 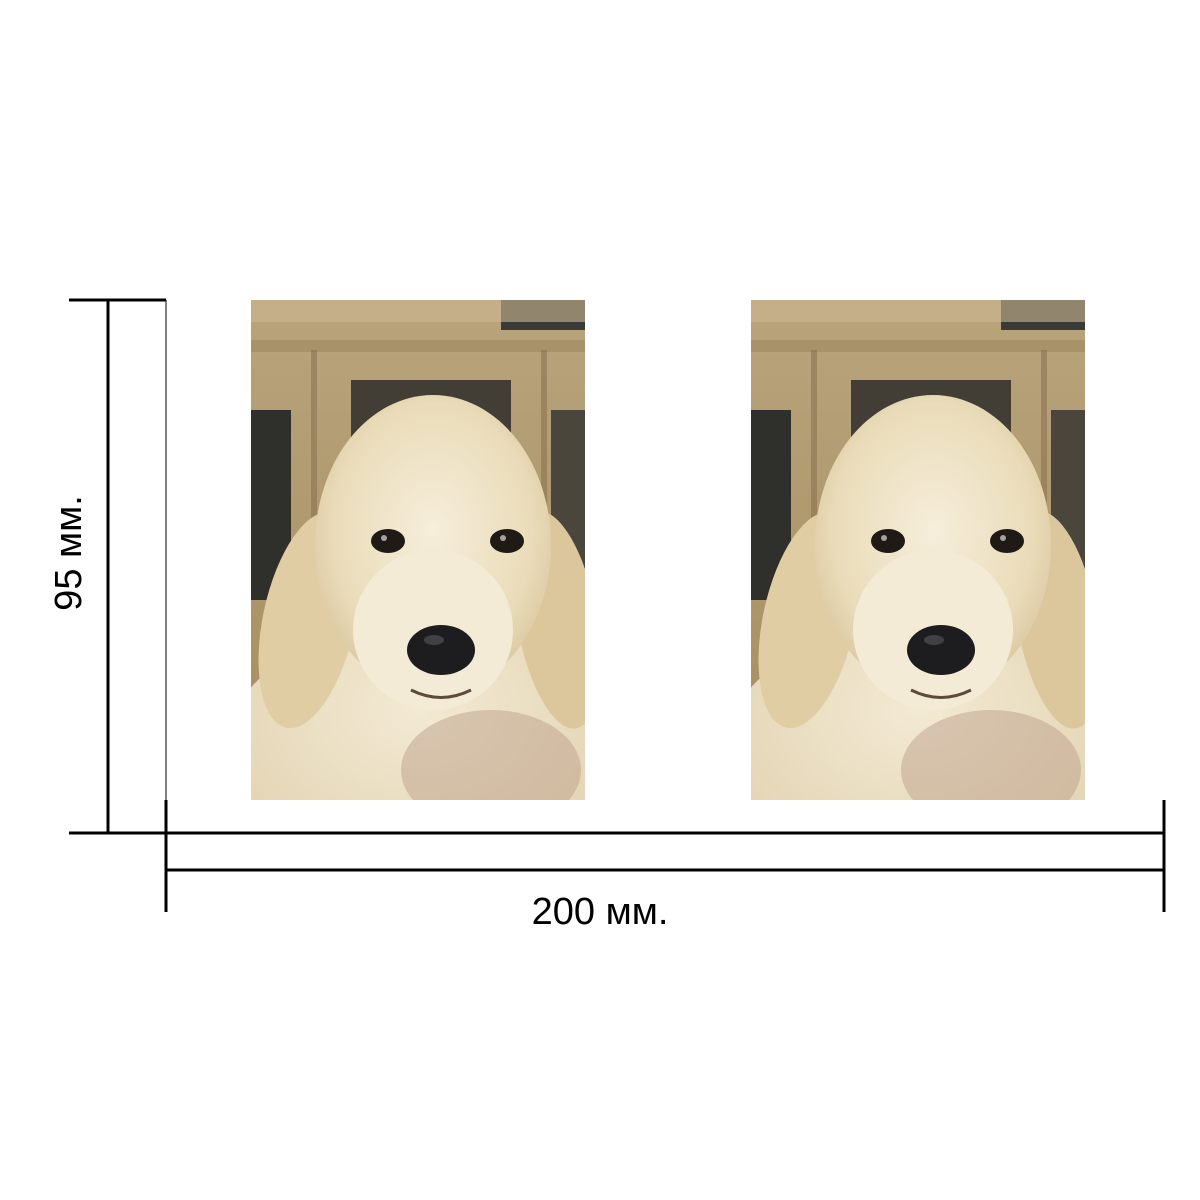 I want to click on width-label: 200 мм., so click(x=600, y=912).